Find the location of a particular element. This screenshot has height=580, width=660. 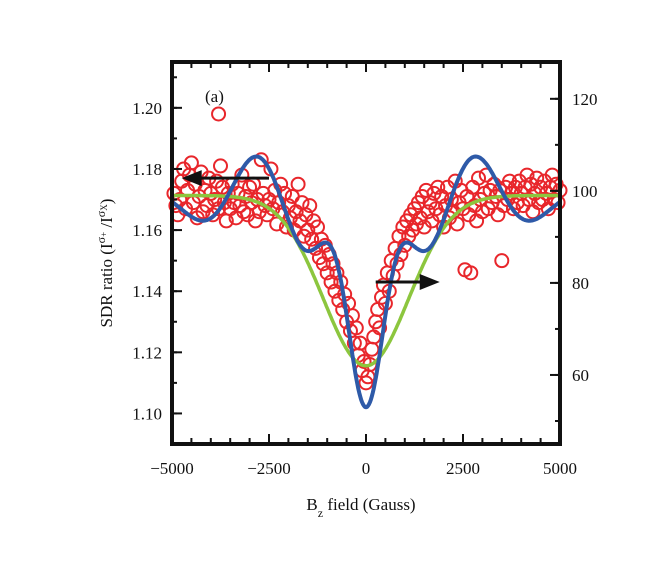

x-axis-label-rest: field (Gauss) is located at coordinates (369, 504).